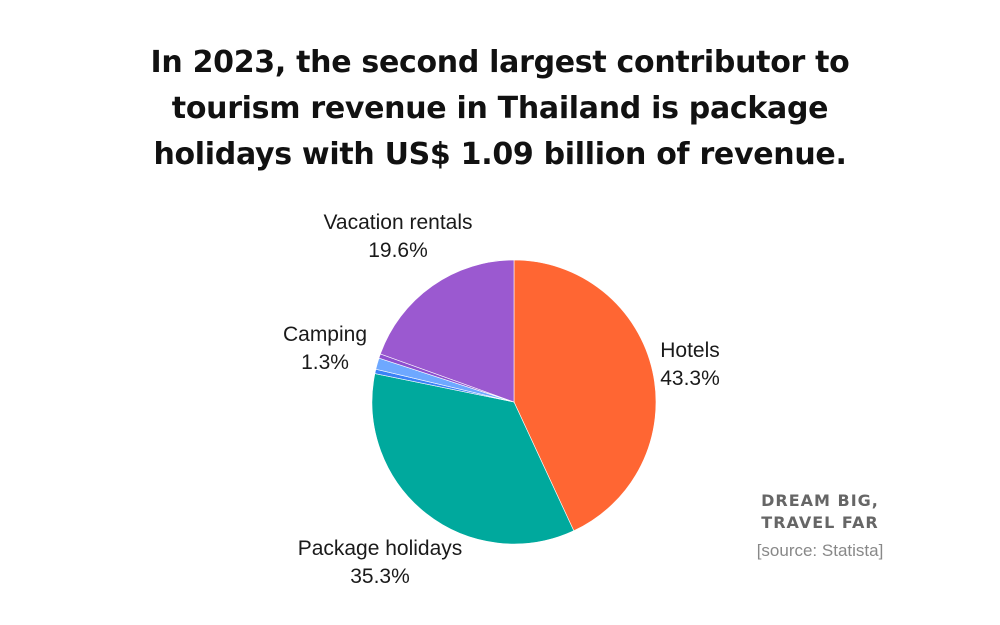 This screenshot has height=625, width=1000. I want to click on pie-slice-vacation-rentals, so click(447, 331).